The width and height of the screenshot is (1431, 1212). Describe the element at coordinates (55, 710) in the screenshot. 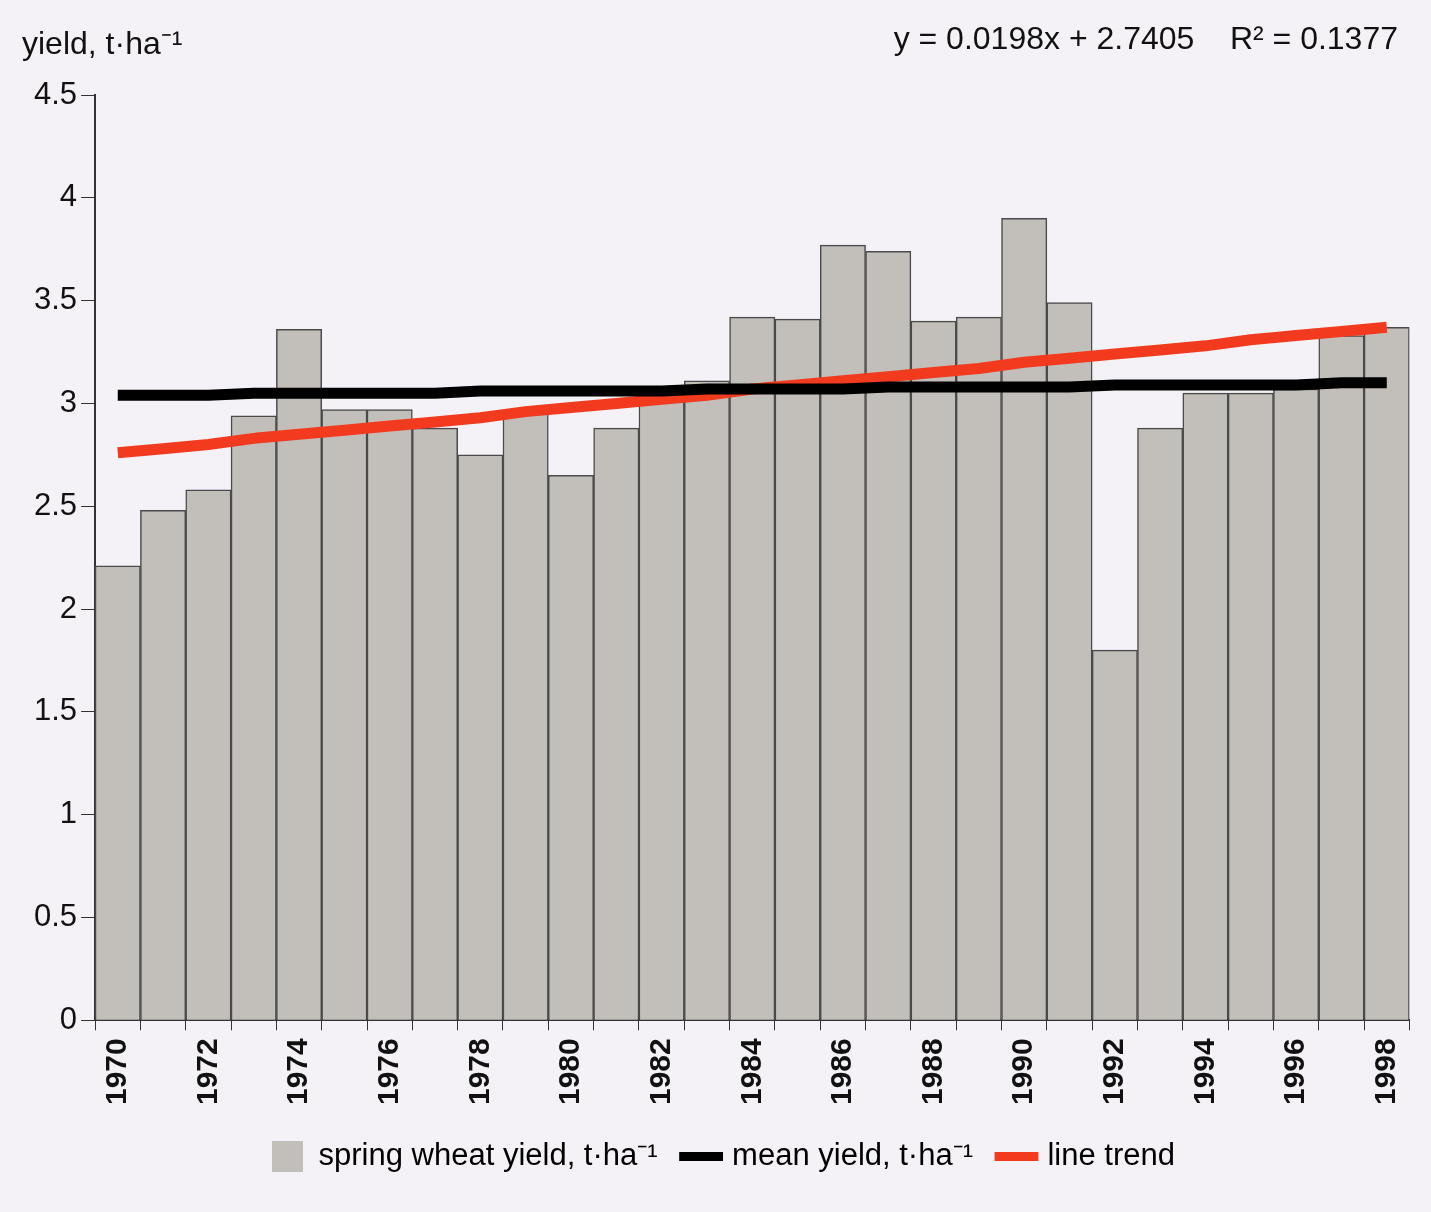

I see `y-tick-label: 1.5` at that location.